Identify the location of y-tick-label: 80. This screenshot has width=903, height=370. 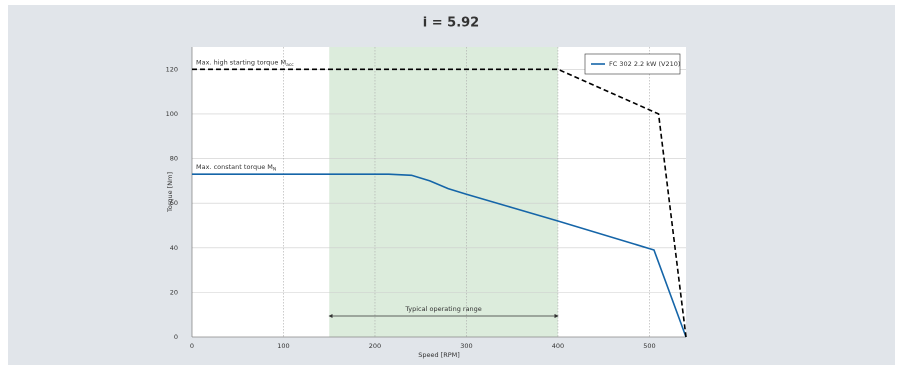
(174, 159).